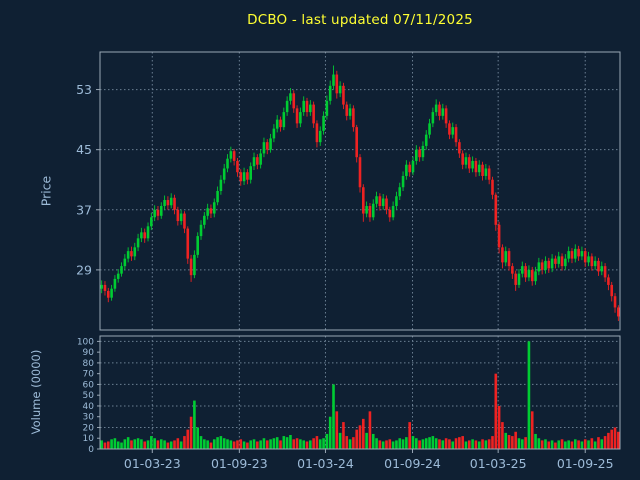 The height and width of the screenshot is (480, 640). What do you see at coordinates (89, 418) in the screenshot?
I see `volume-tick-label: 30` at bounding box center [89, 418].